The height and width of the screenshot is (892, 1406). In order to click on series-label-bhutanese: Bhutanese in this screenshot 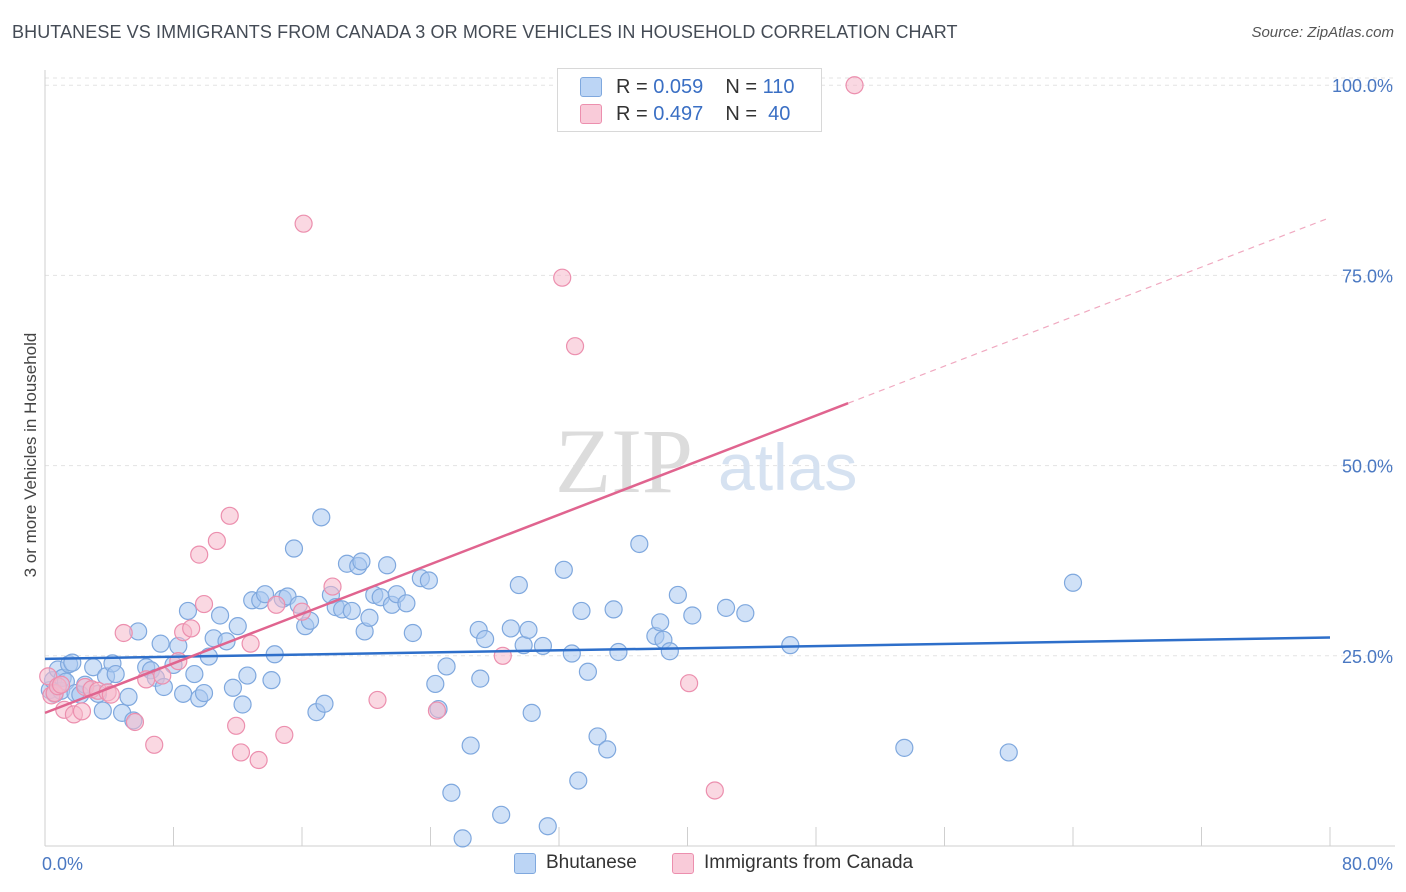, I will do `click(591, 862)`.